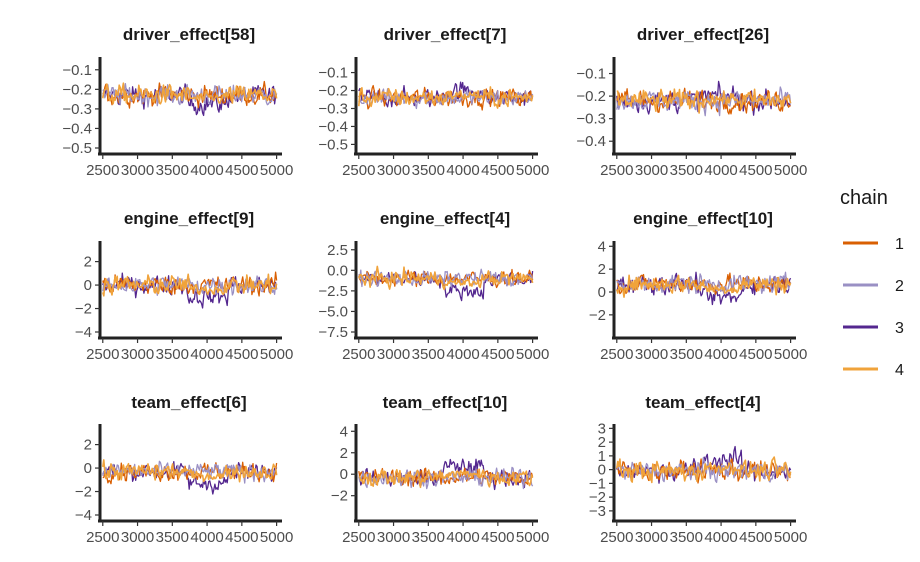 This screenshot has width=920, height=562. I want to click on panel-title: engine_effect[4], so click(445, 218).